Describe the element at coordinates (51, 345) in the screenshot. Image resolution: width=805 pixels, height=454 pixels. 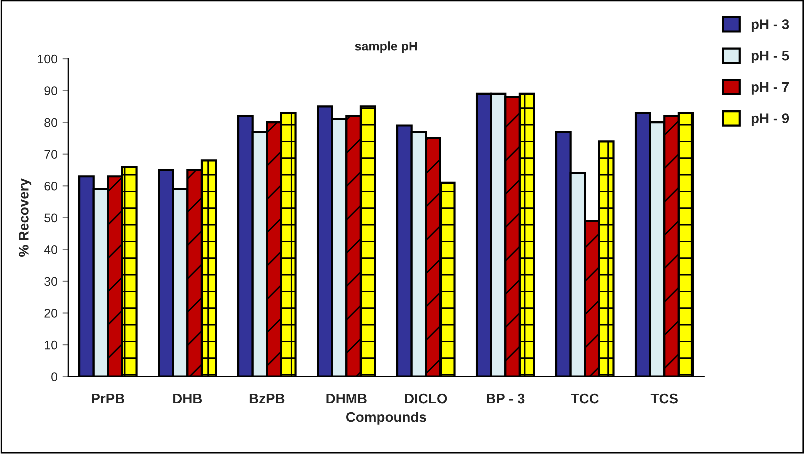
I see `y-tick-label: 10` at that location.